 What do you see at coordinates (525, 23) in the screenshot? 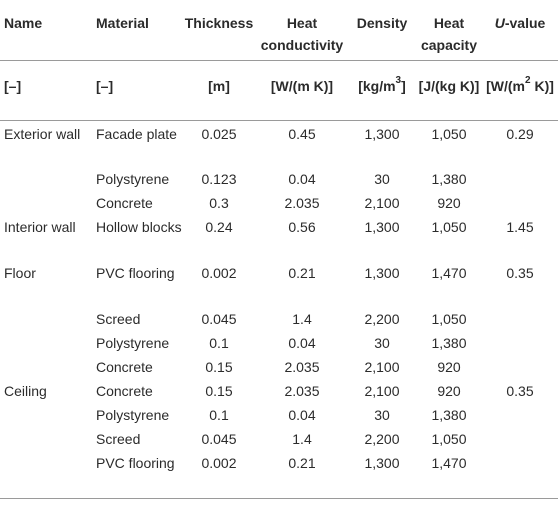
I see `header-u-suffix: -value` at bounding box center [525, 23].